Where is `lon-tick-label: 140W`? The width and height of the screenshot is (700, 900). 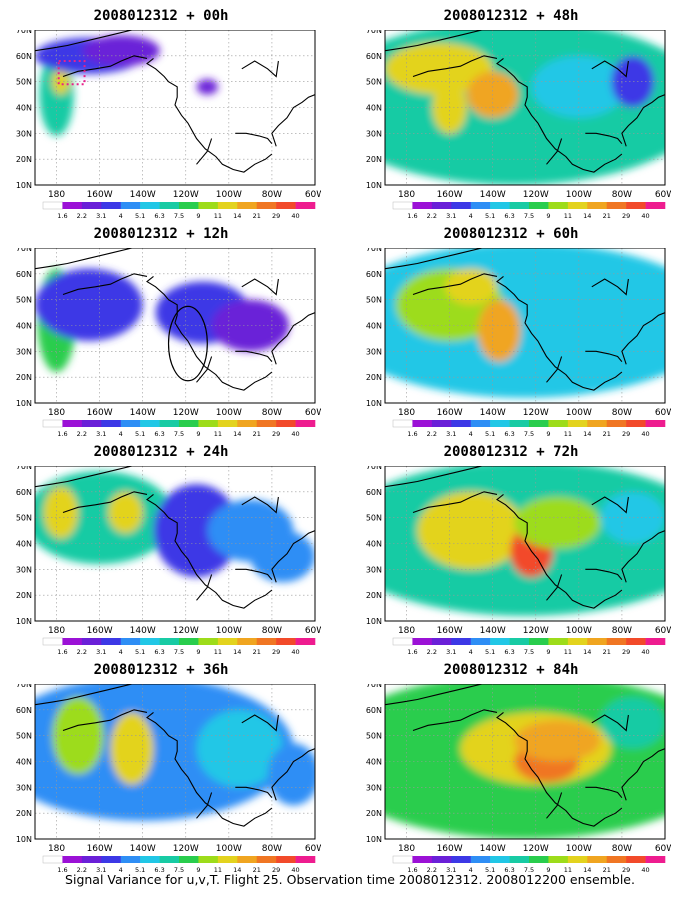 lon-tick-label: 140W is located at coordinates (143, 631).